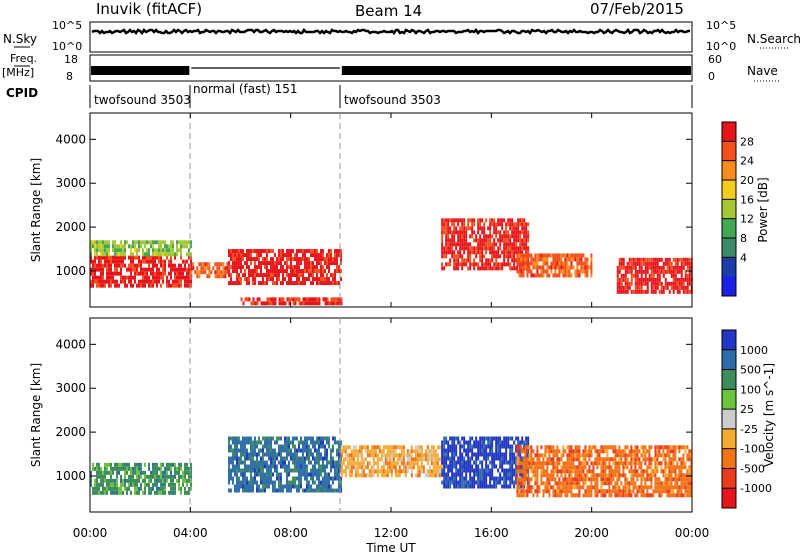 The image size is (800, 554). I want to click on nsearch-tick-high: 10^5, so click(721, 25).